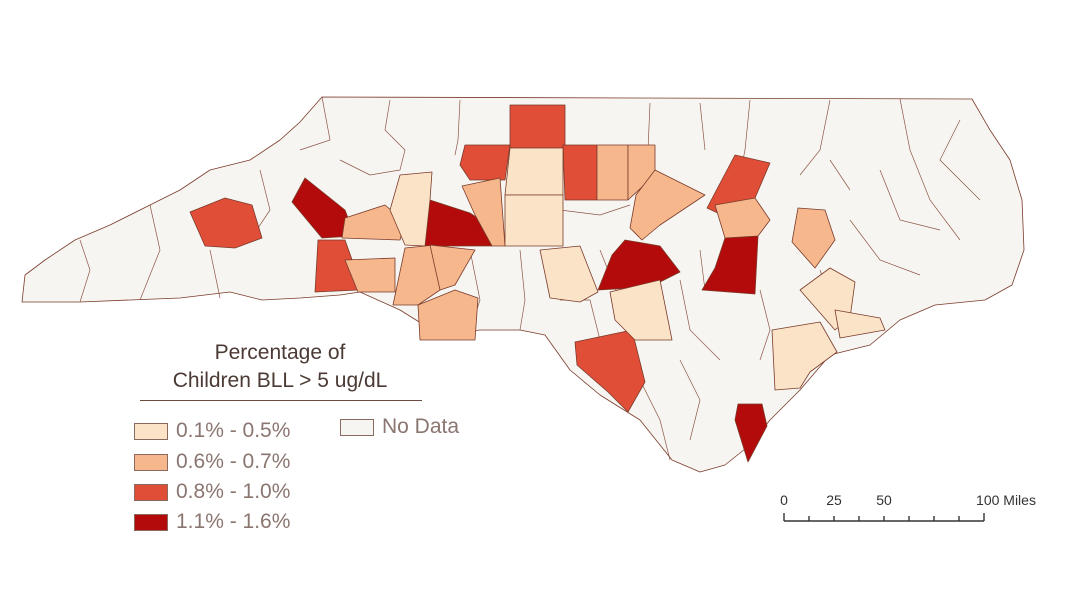  Describe the element at coordinates (233, 521) in the screenshot. I see `legend-label-class4: 1.1% - 1.6%` at that location.